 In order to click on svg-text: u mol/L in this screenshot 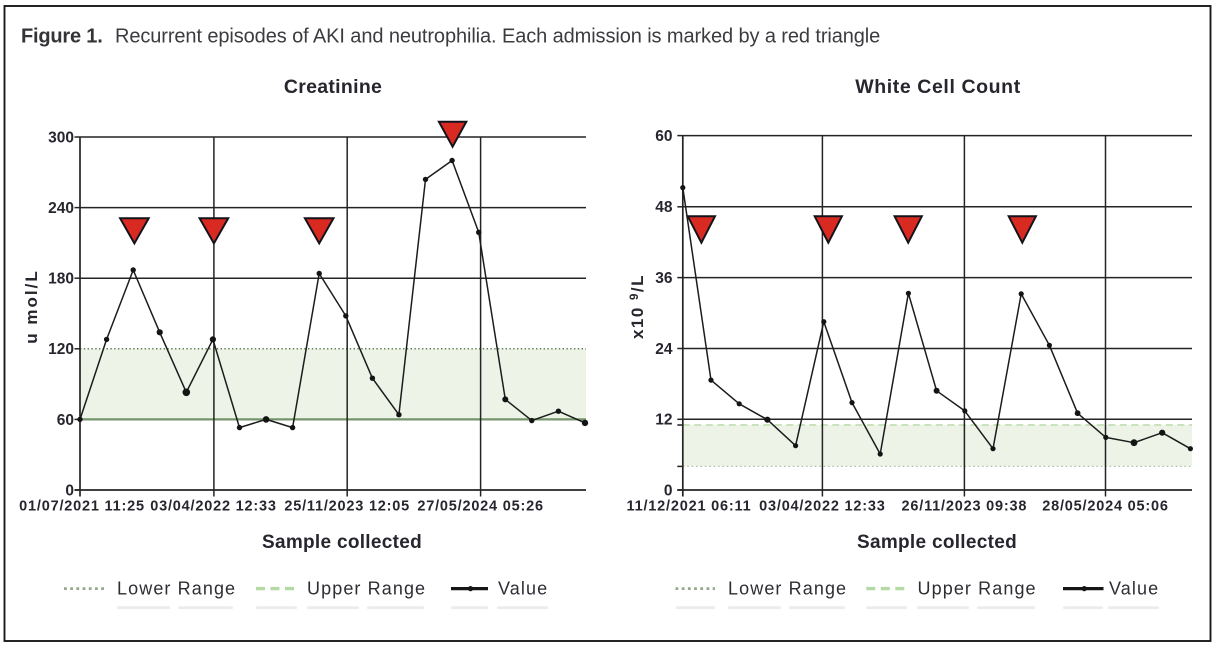, I will do `click(31, 306)`.